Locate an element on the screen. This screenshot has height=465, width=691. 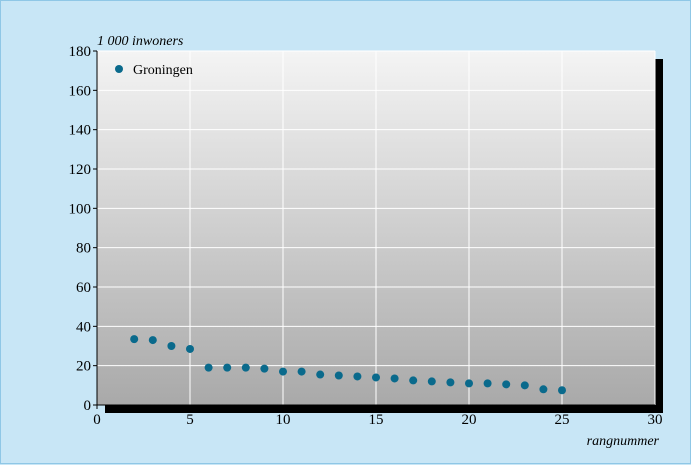
x-tick-label: 5 is located at coordinates (190, 420).